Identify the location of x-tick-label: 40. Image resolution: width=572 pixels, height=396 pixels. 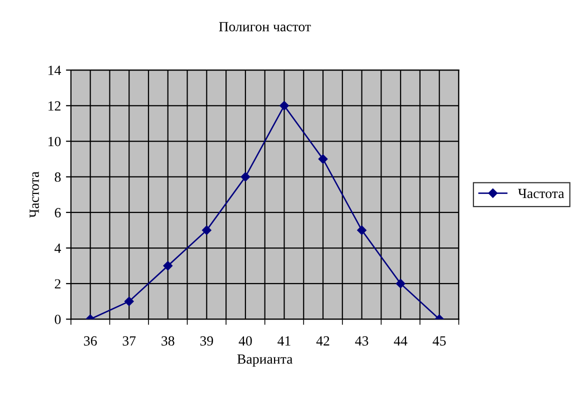
(245, 341).